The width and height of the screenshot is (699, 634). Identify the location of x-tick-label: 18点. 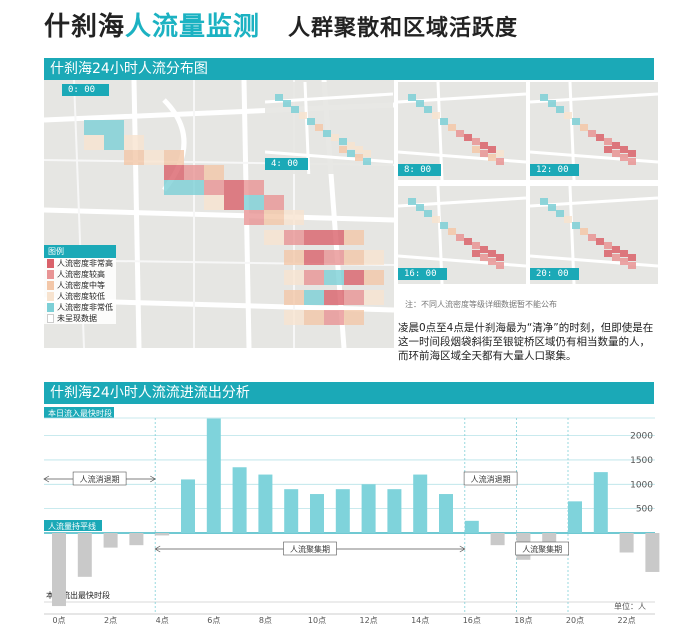
(523, 620).